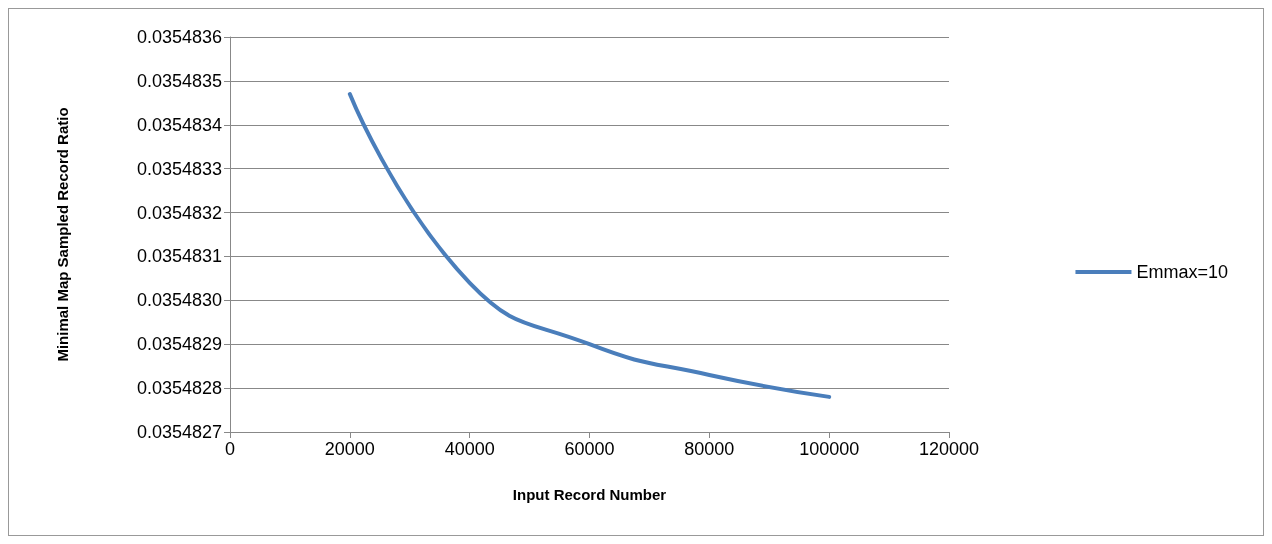  Describe the element at coordinates (179, 212) in the screenshot. I see `y-tick-label: 0.0354832` at that location.